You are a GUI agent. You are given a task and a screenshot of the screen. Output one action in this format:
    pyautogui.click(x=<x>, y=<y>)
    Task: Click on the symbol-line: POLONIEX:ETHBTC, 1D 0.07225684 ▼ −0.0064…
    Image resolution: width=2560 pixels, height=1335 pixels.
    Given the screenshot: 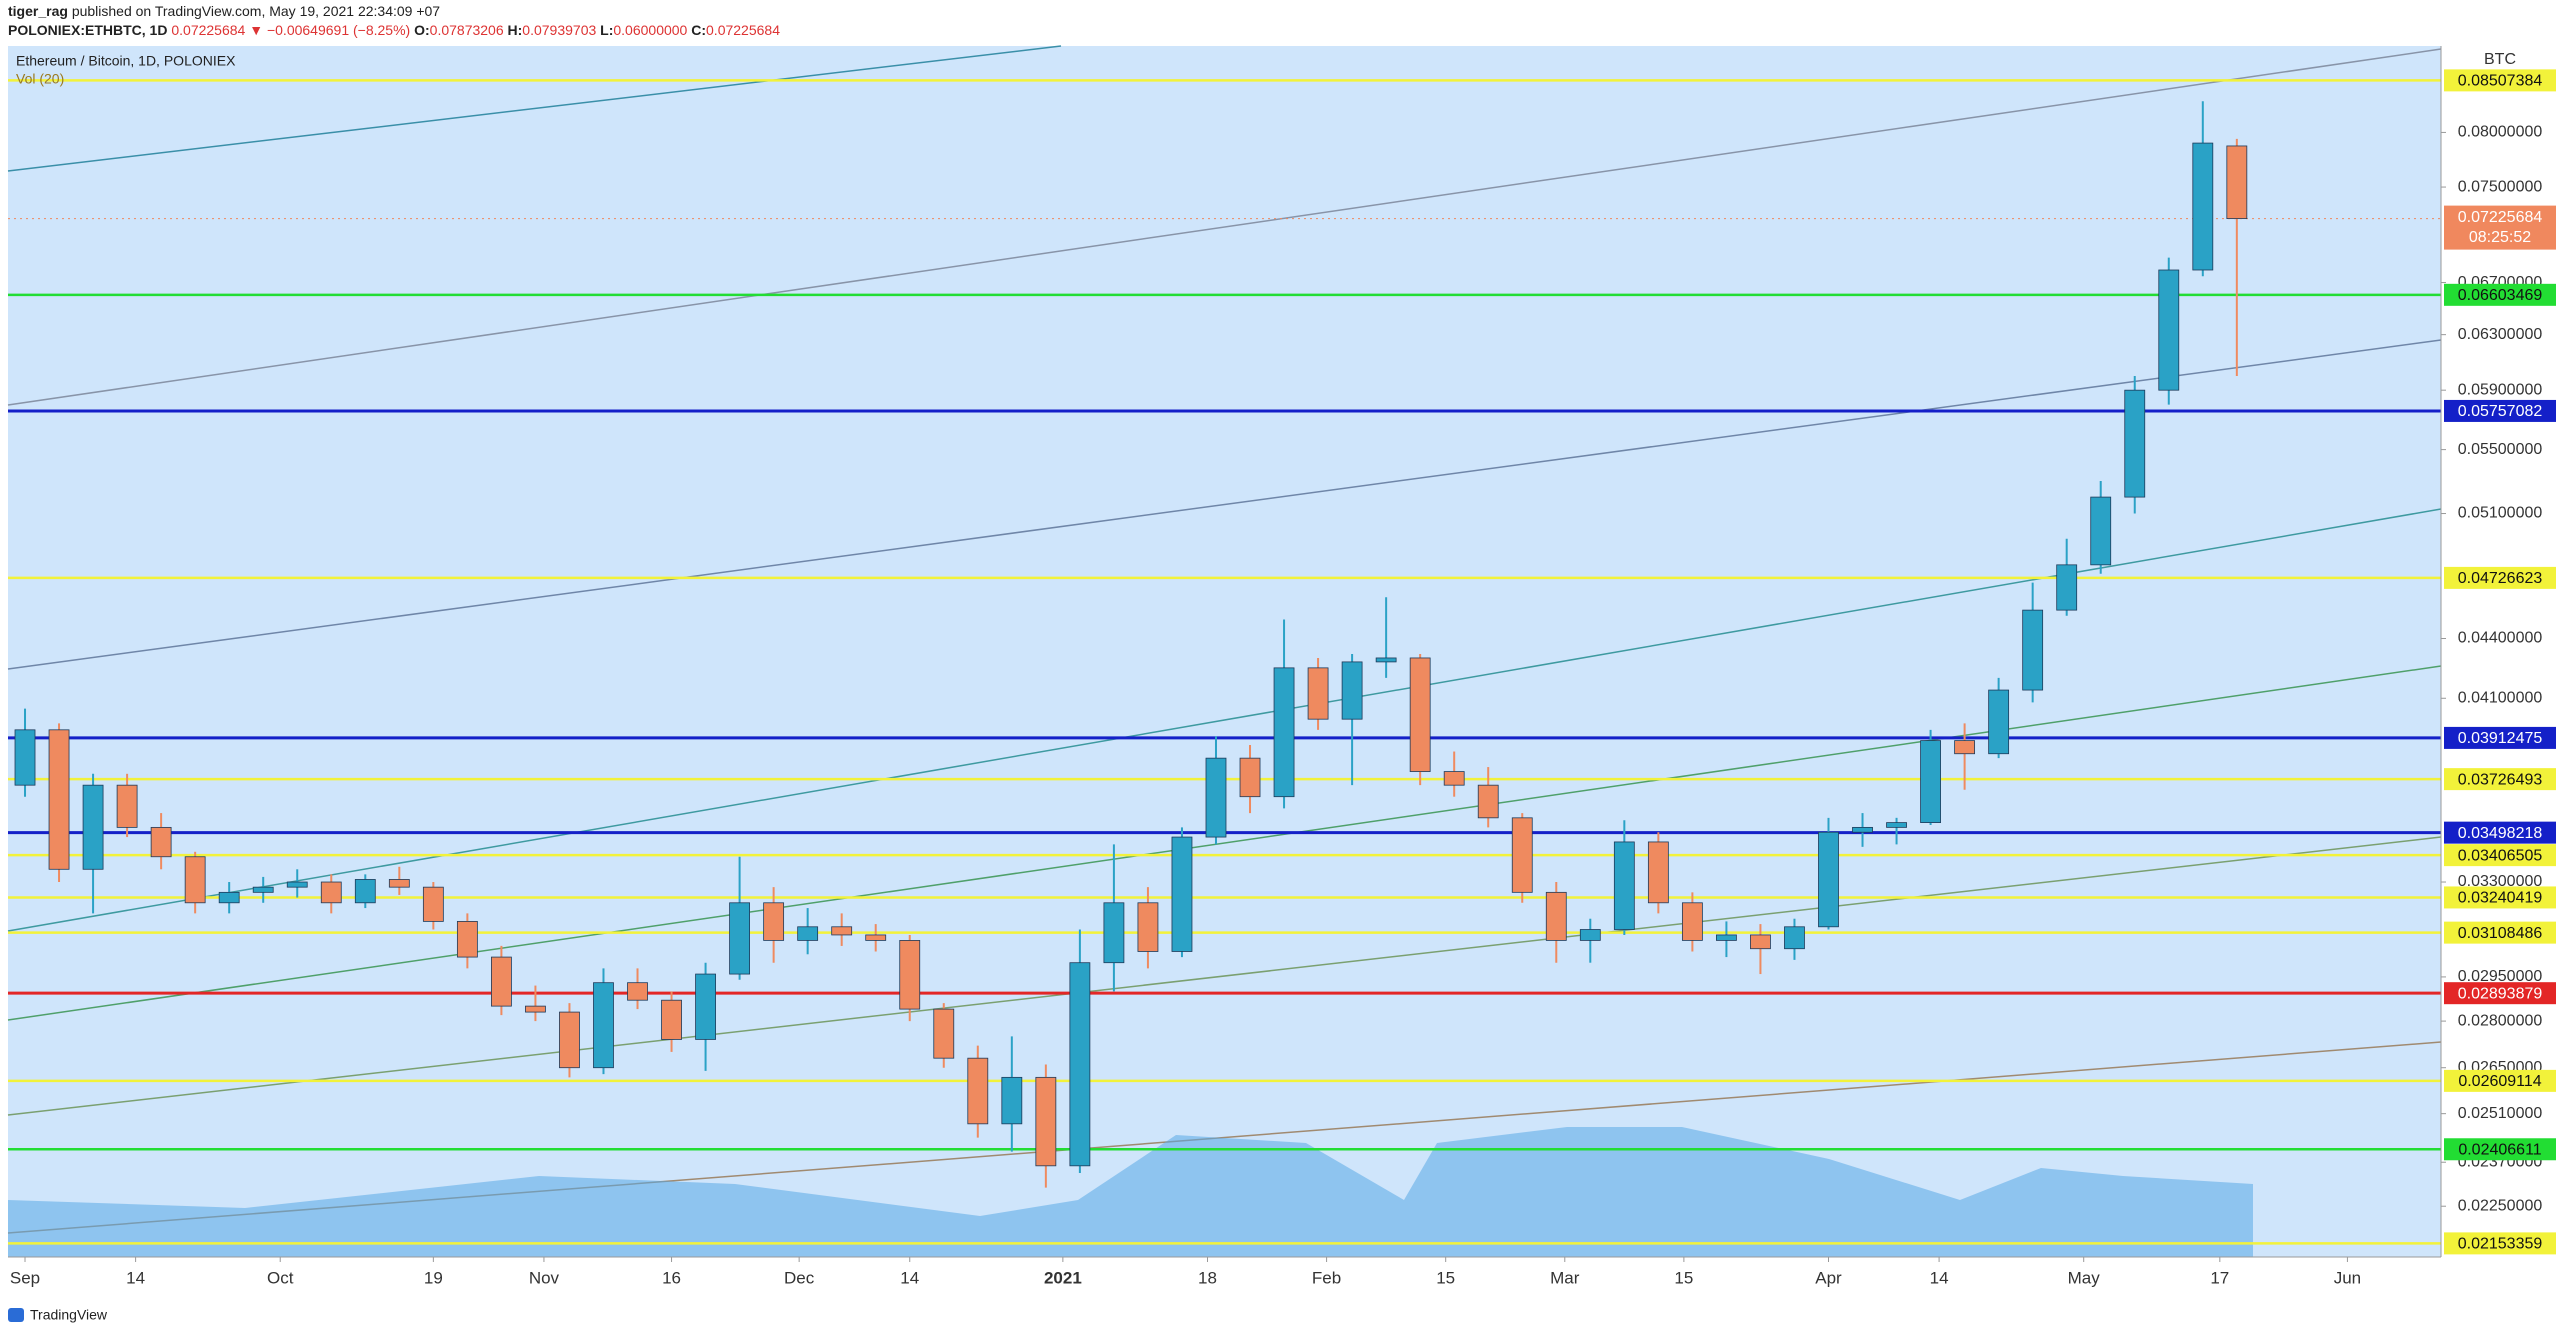 What is the action you would take?
    pyautogui.click(x=394, y=30)
    